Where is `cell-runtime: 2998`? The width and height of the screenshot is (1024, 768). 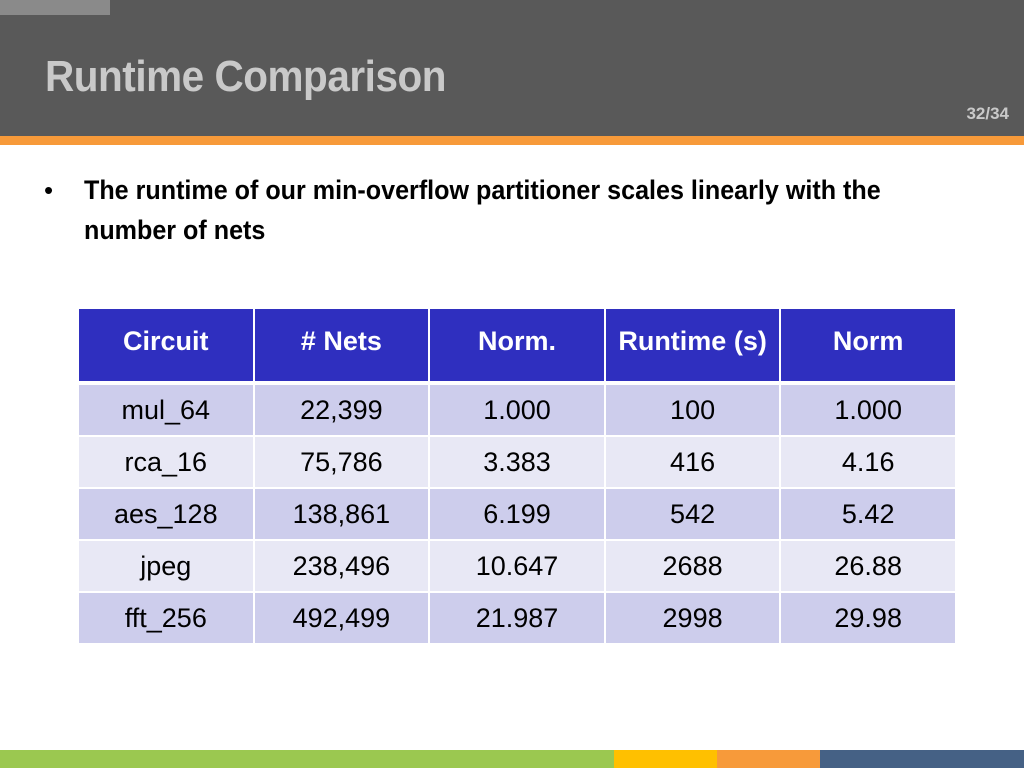
cell-runtime: 2998 is located at coordinates (692, 618).